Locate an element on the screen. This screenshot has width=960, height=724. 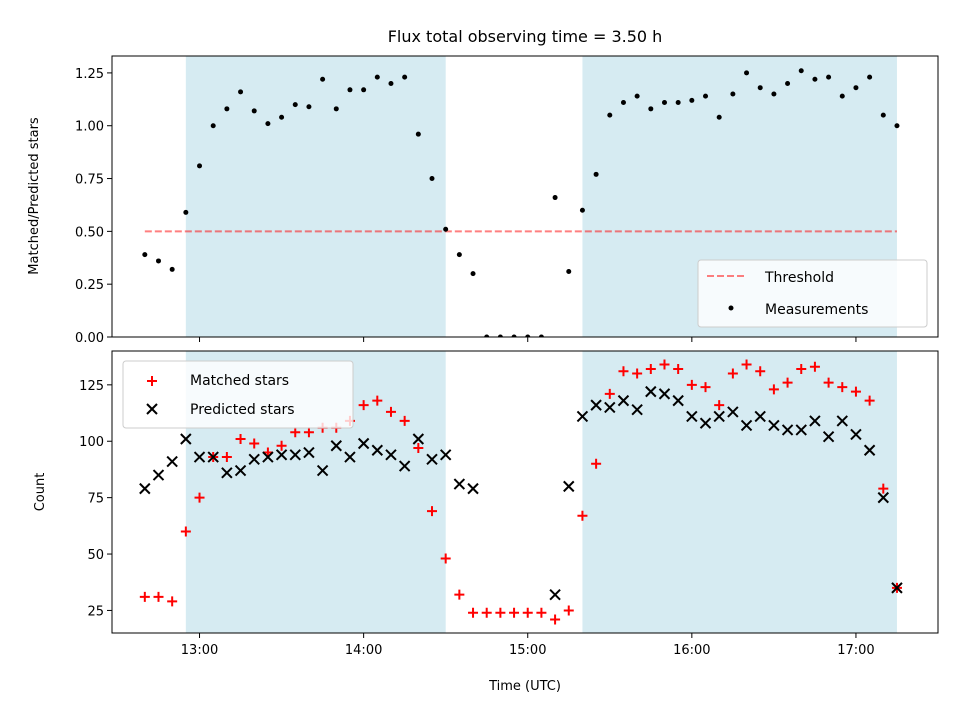
top-legend-box is located at coordinates (812, 293).